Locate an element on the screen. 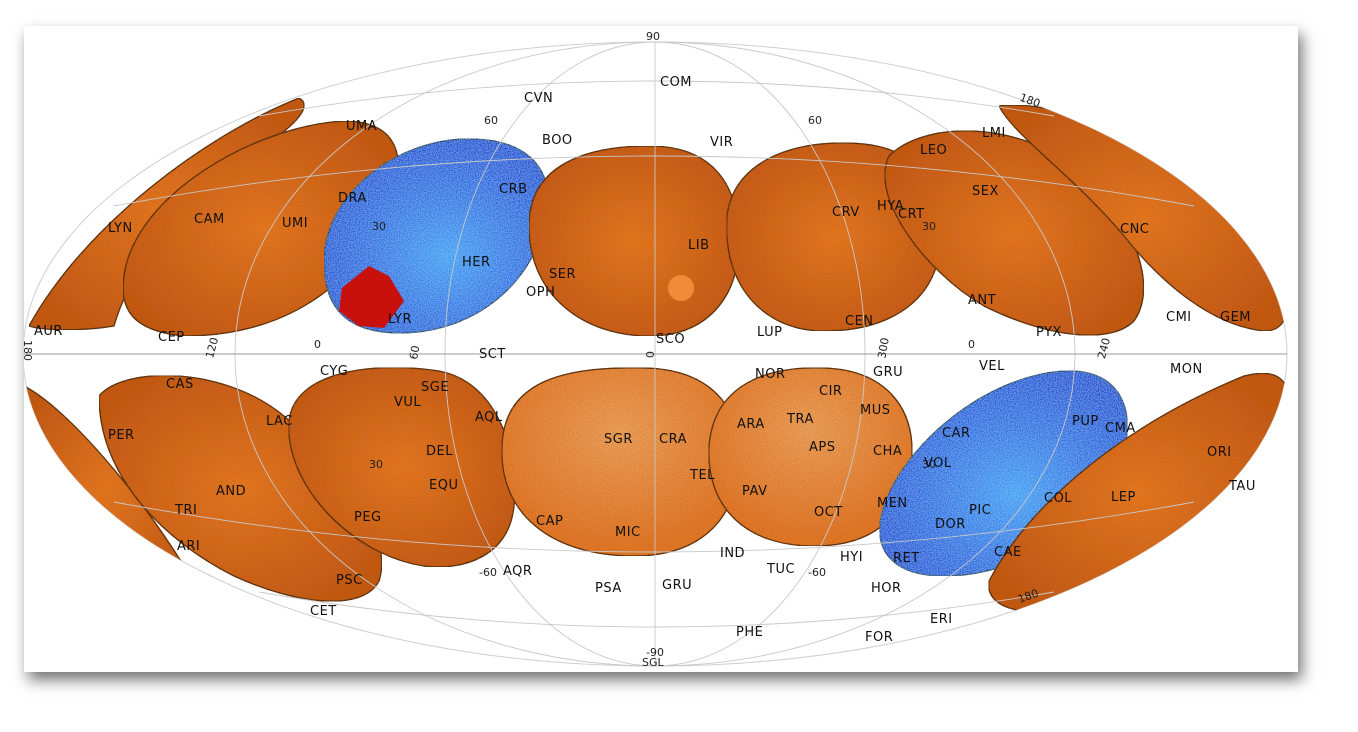  label-col: COL is located at coordinates (1058, 498).